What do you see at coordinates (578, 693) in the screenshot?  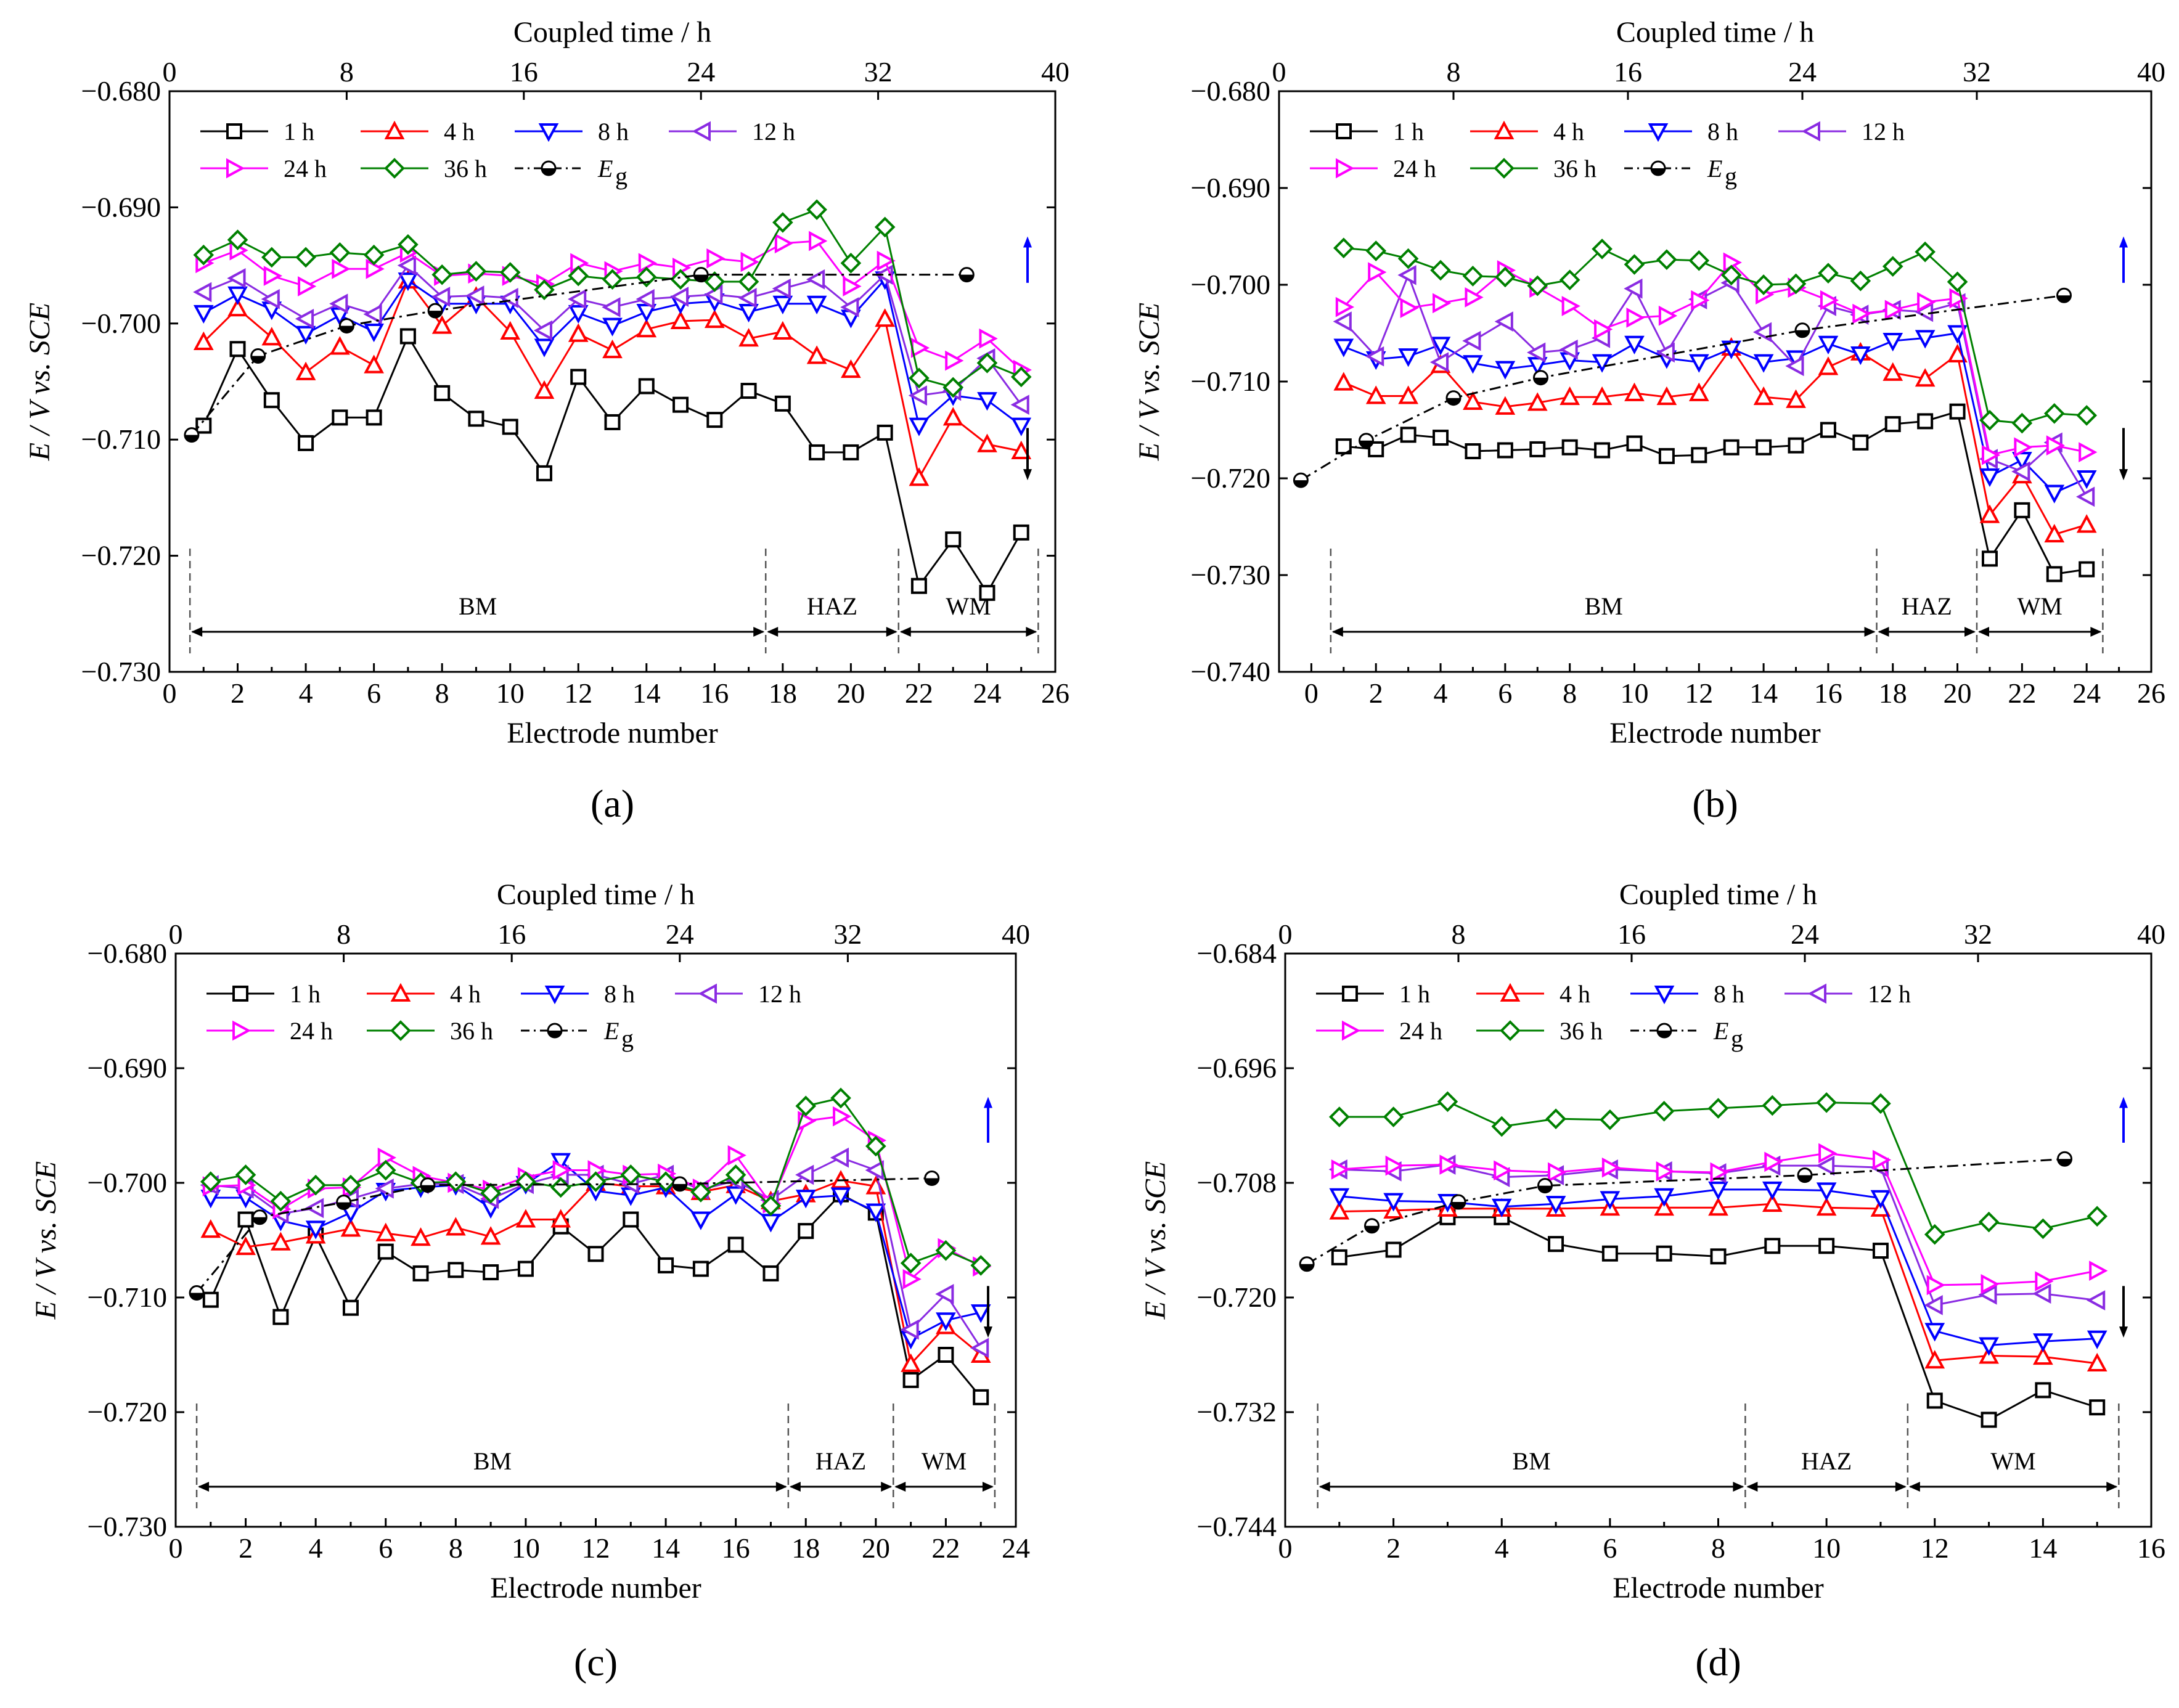 I see `panel-a-x-tick-label: 12` at bounding box center [578, 693].